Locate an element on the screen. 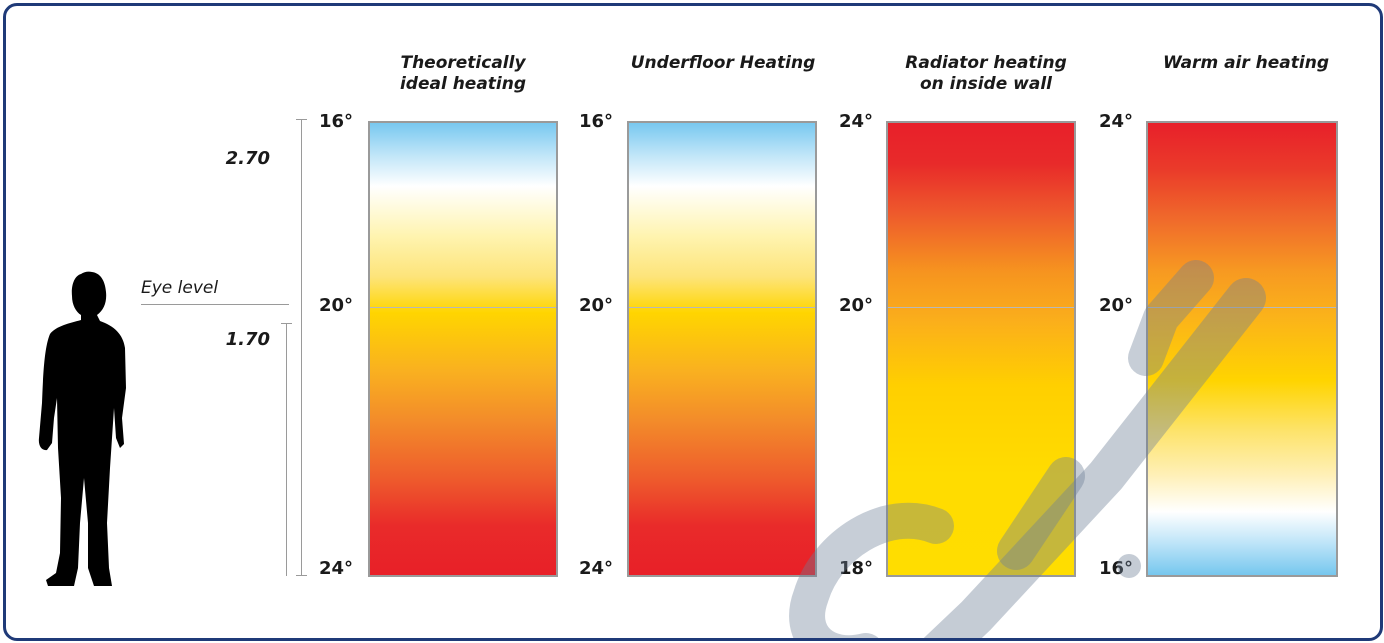 The image size is (1384, 643). column-warm-air-mid-temp: 20° is located at coordinates (1116, 305).